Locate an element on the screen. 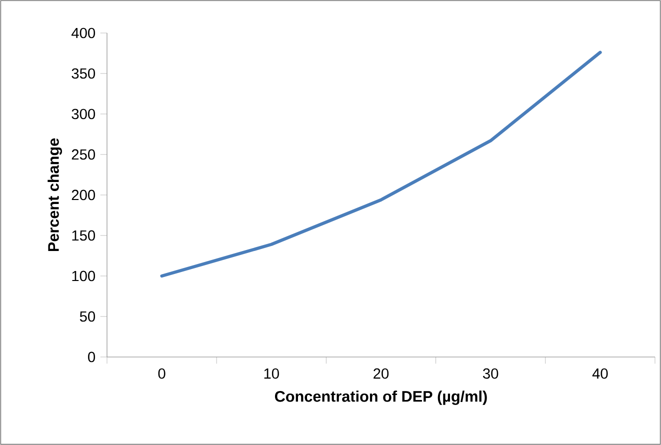 The height and width of the screenshot is (445, 661). y-tick-label: 100 is located at coordinates (84, 276).